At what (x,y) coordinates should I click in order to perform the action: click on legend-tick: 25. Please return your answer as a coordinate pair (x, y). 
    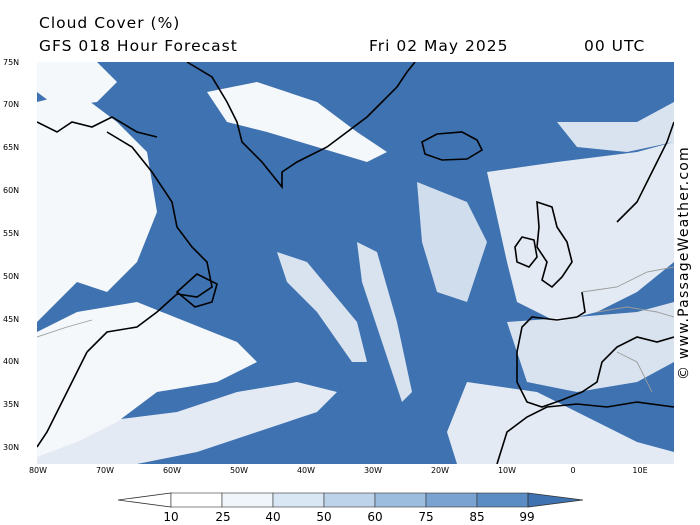
    Looking at the image, I should click on (223, 517).